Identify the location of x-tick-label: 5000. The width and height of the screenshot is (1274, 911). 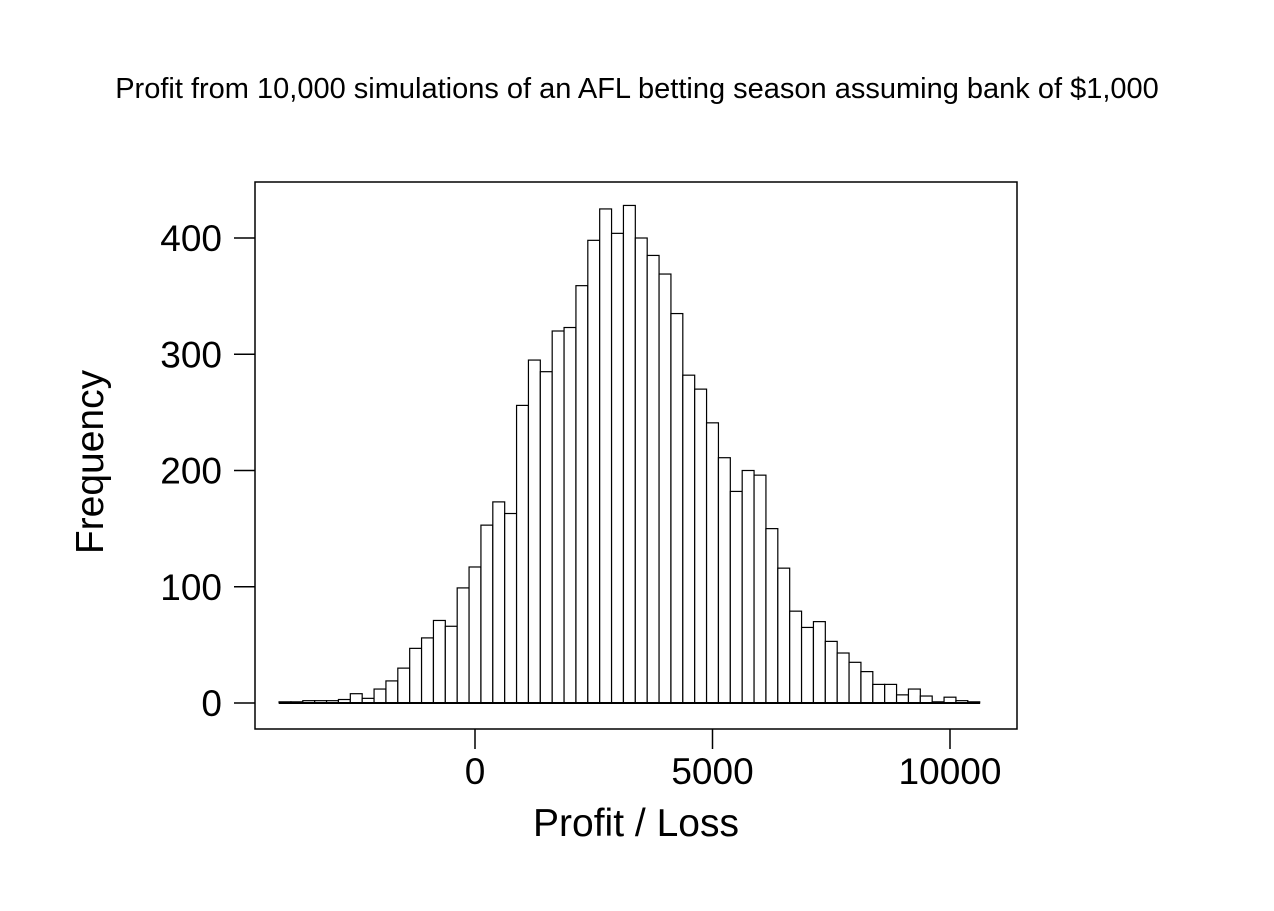
(712, 771).